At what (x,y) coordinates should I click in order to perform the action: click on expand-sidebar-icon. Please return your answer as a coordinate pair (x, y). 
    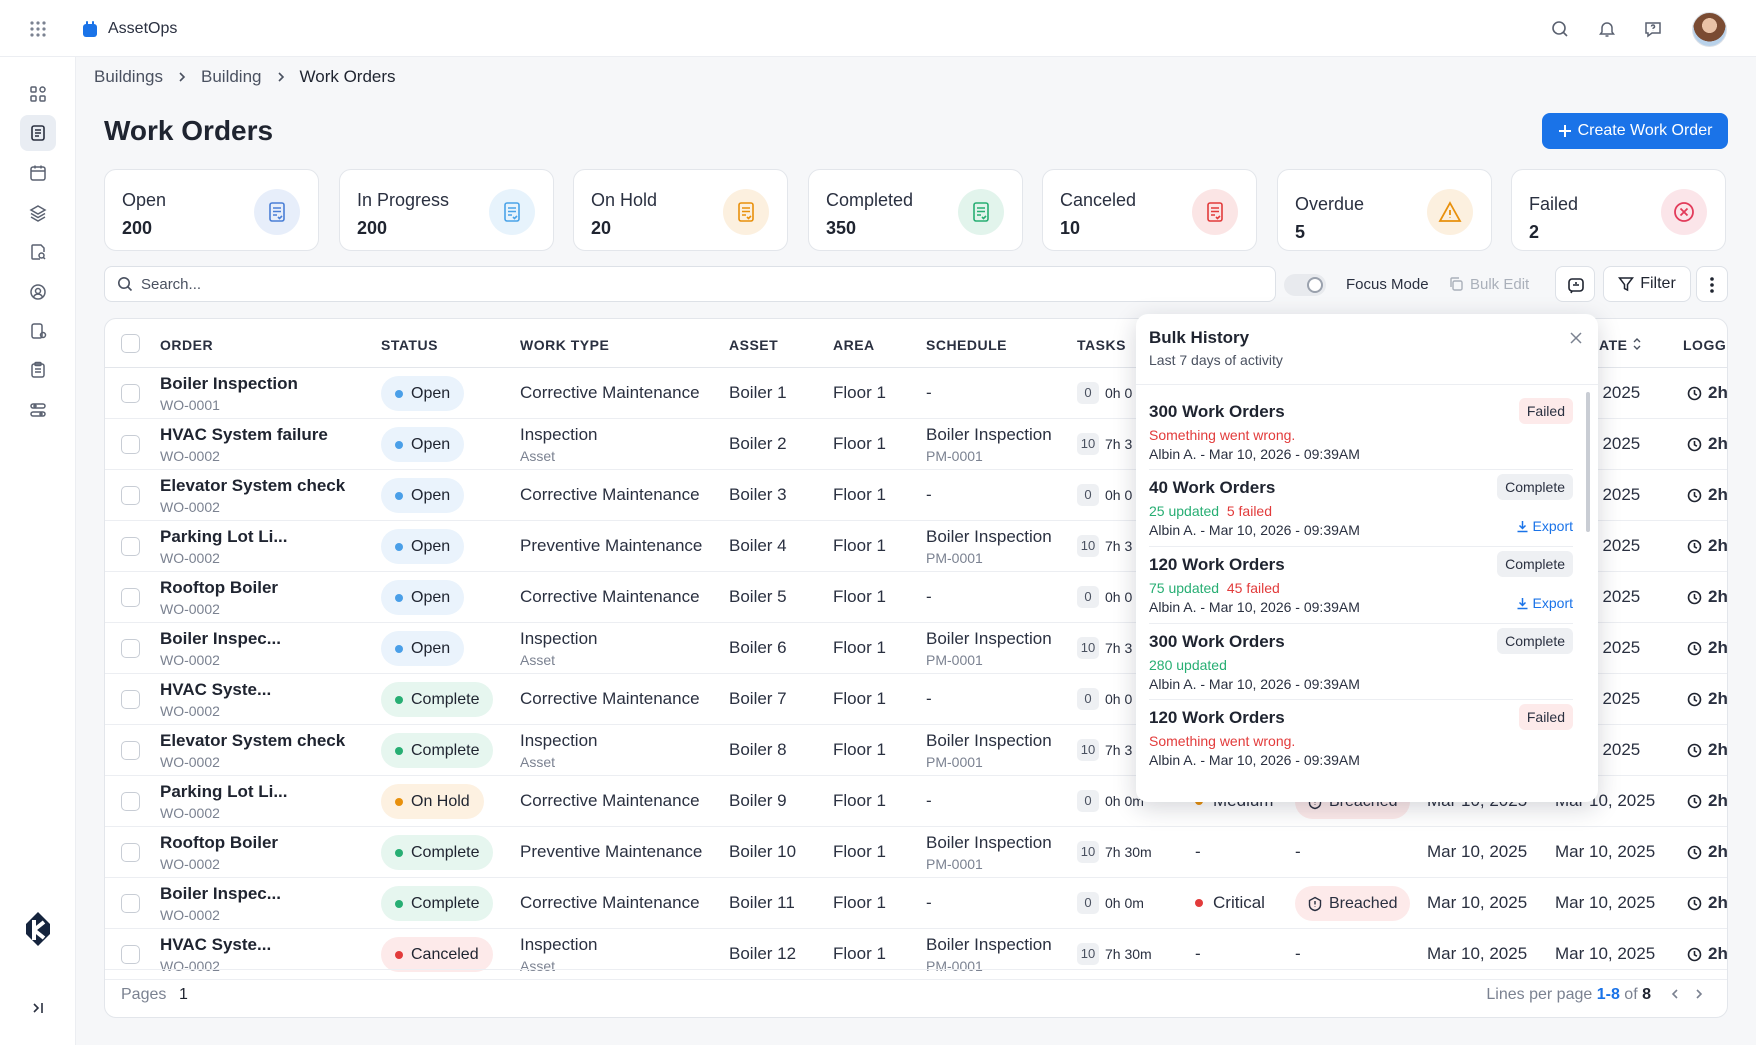
    Looking at the image, I should click on (38, 1008).